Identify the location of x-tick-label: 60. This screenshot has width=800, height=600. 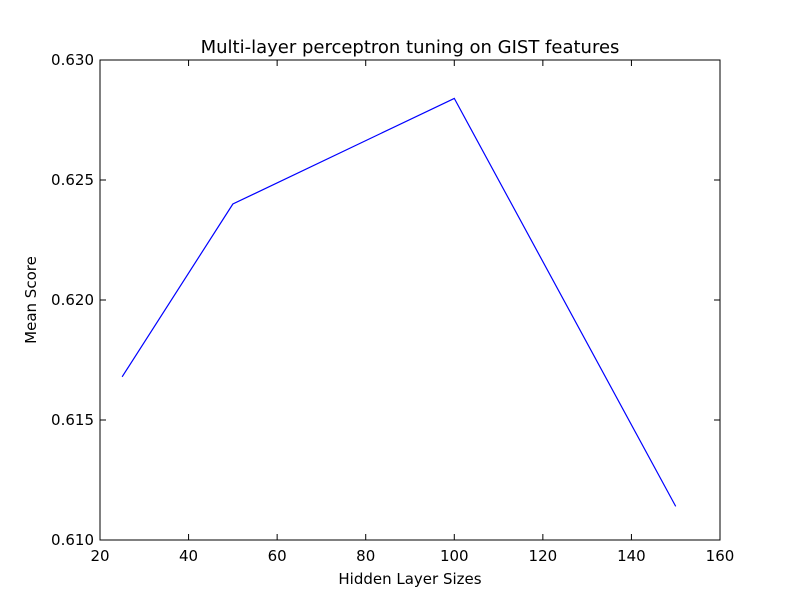
(277, 556).